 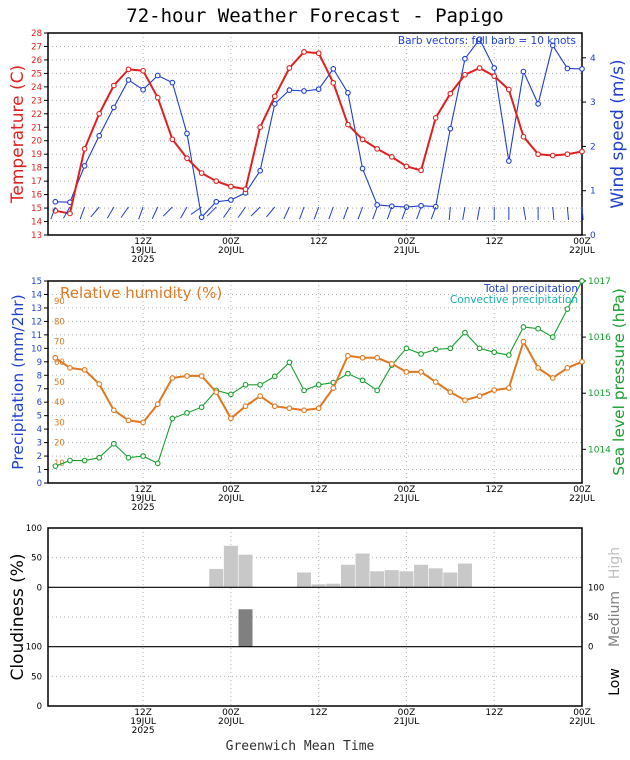 I want to click on pressure-tick-label: 1017, so click(x=599, y=282).